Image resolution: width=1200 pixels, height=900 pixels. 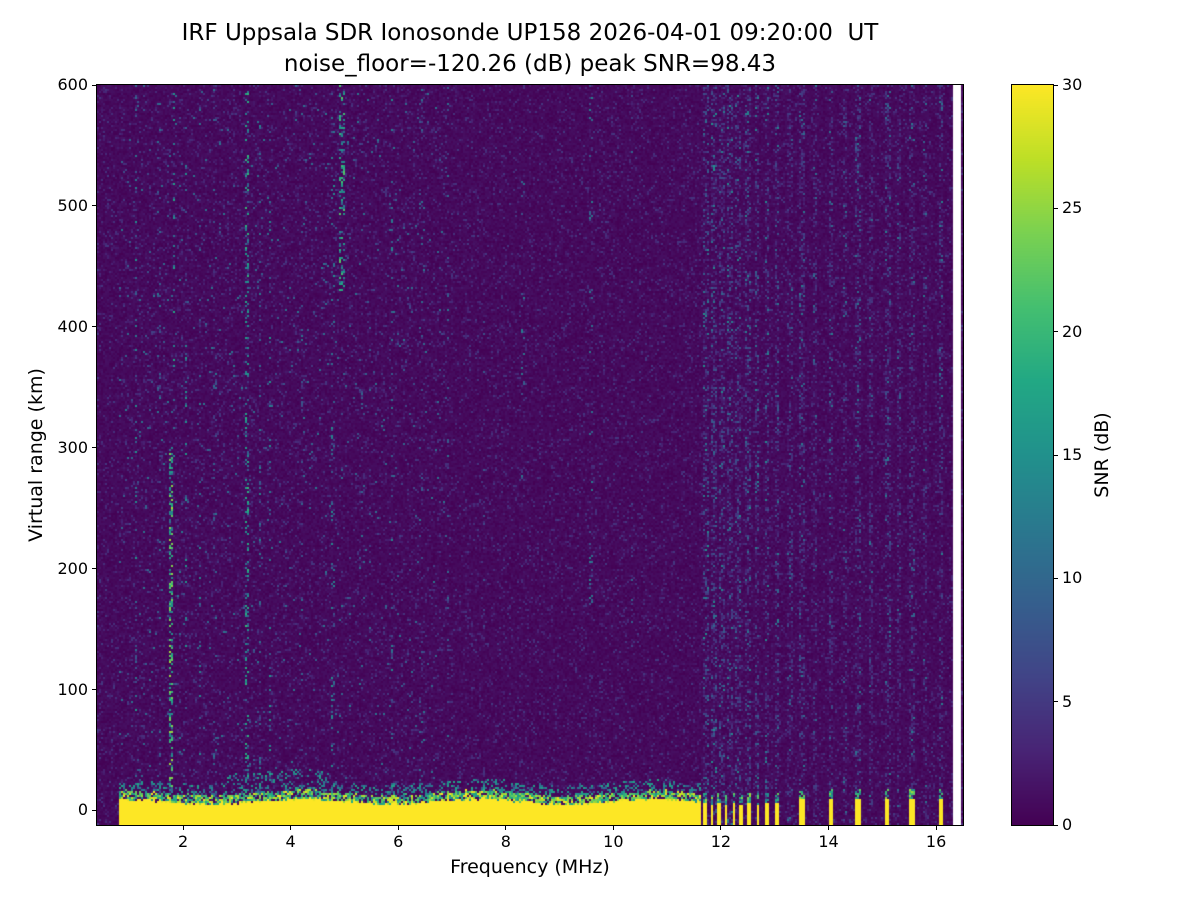 What do you see at coordinates (183, 841) in the screenshot?
I see `x-tick-label: 2` at bounding box center [183, 841].